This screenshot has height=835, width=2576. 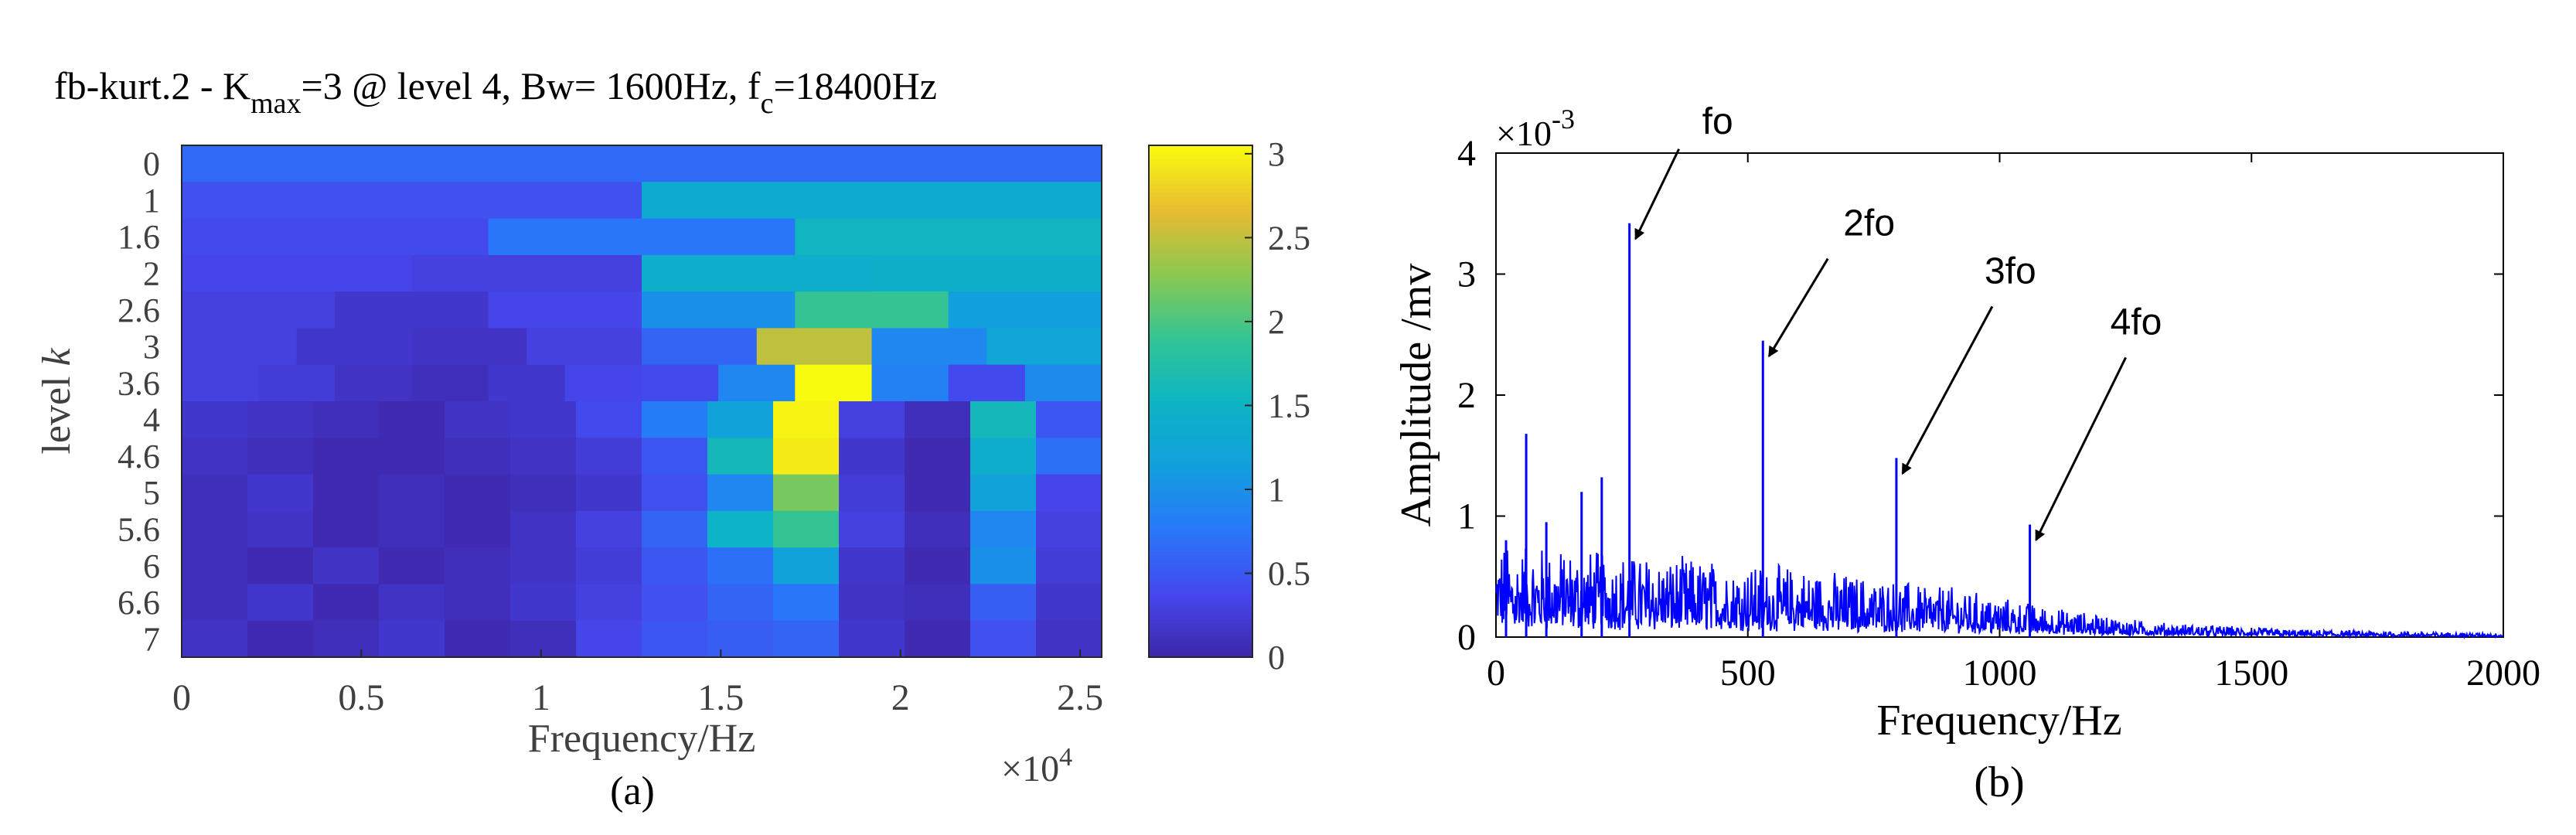 I want to click on kurtogram-xlabel: Frequency/Hz, so click(x=642, y=739).